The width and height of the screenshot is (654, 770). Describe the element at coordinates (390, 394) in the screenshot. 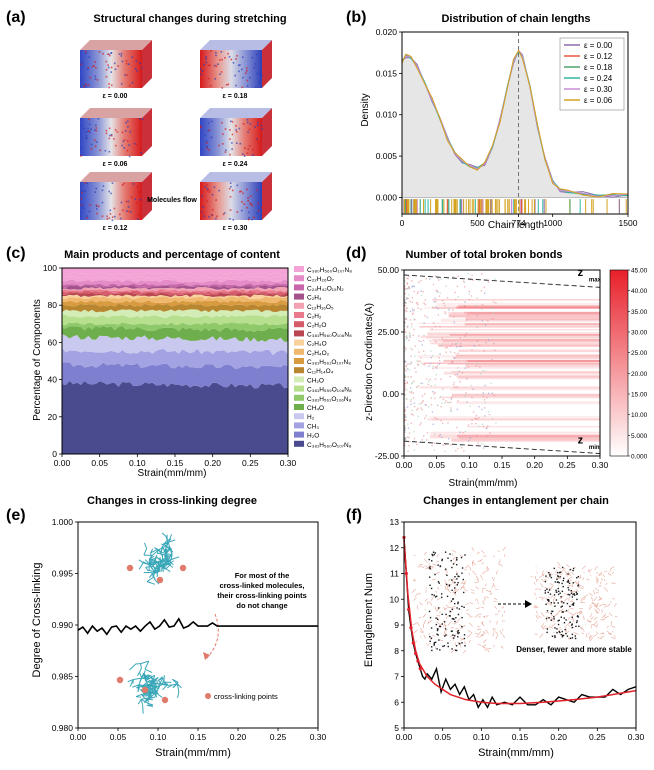

I see `panel-d-ytick-label: 0.00` at that location.